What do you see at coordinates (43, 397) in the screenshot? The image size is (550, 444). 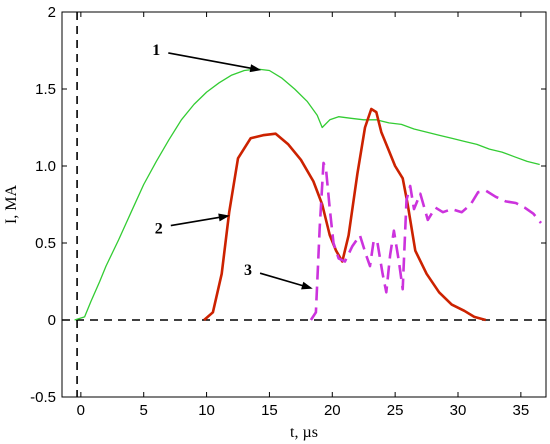 I see `y-tick-label: -0.5` at bounding box center [43, 397].